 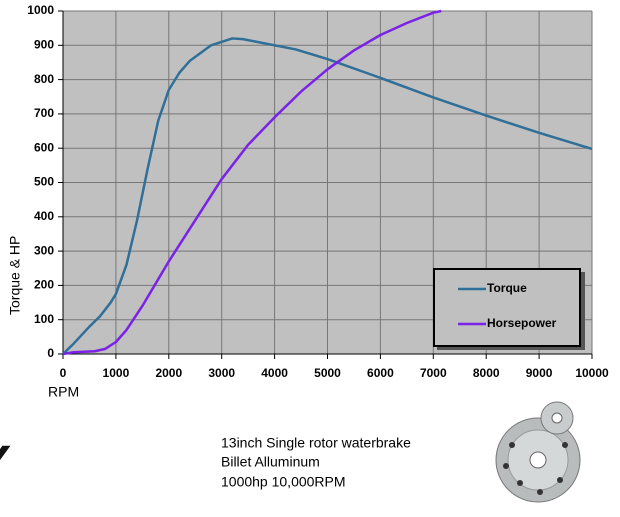 I want to click on y-tick-label: 600, so click(x=44, y=147).